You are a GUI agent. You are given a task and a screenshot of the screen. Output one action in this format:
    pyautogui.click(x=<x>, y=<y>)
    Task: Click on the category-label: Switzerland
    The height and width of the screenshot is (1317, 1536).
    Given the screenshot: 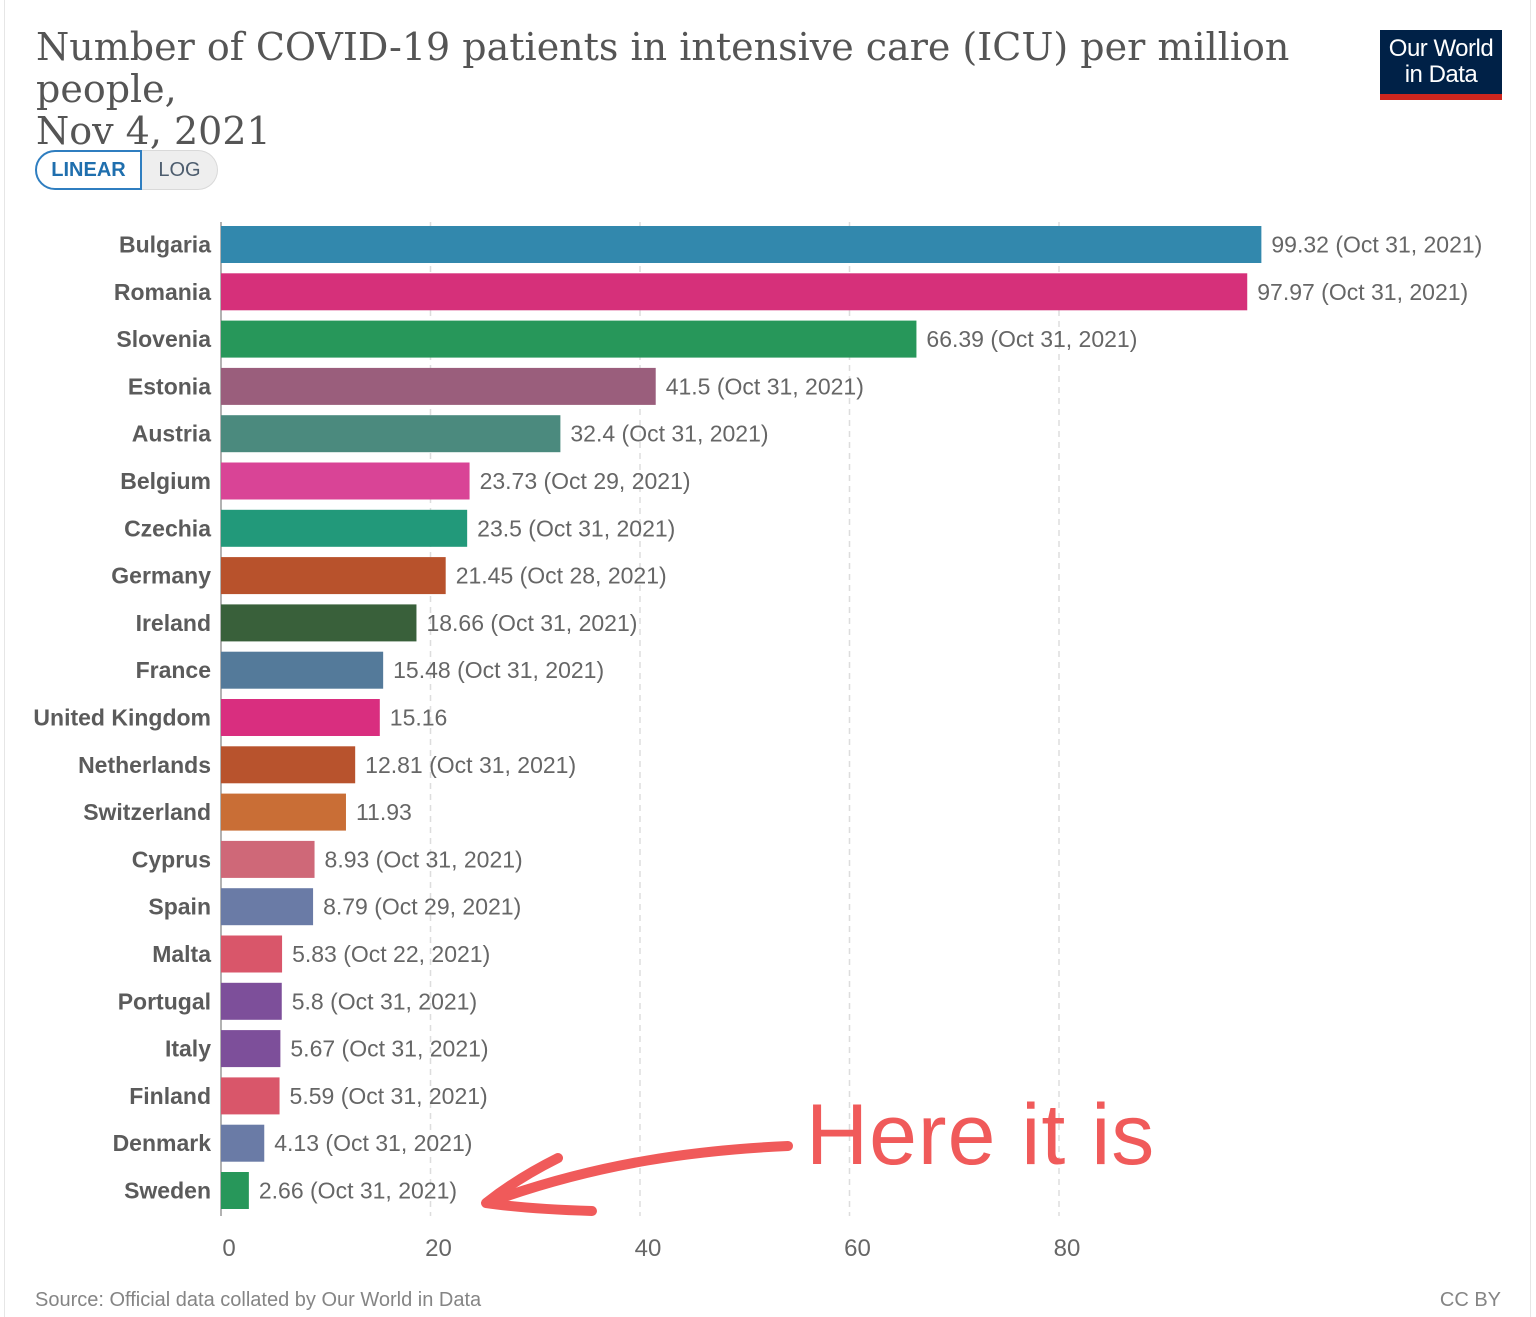 What is the action you would take?
    pyautogui.click(x=147, y=812)
    